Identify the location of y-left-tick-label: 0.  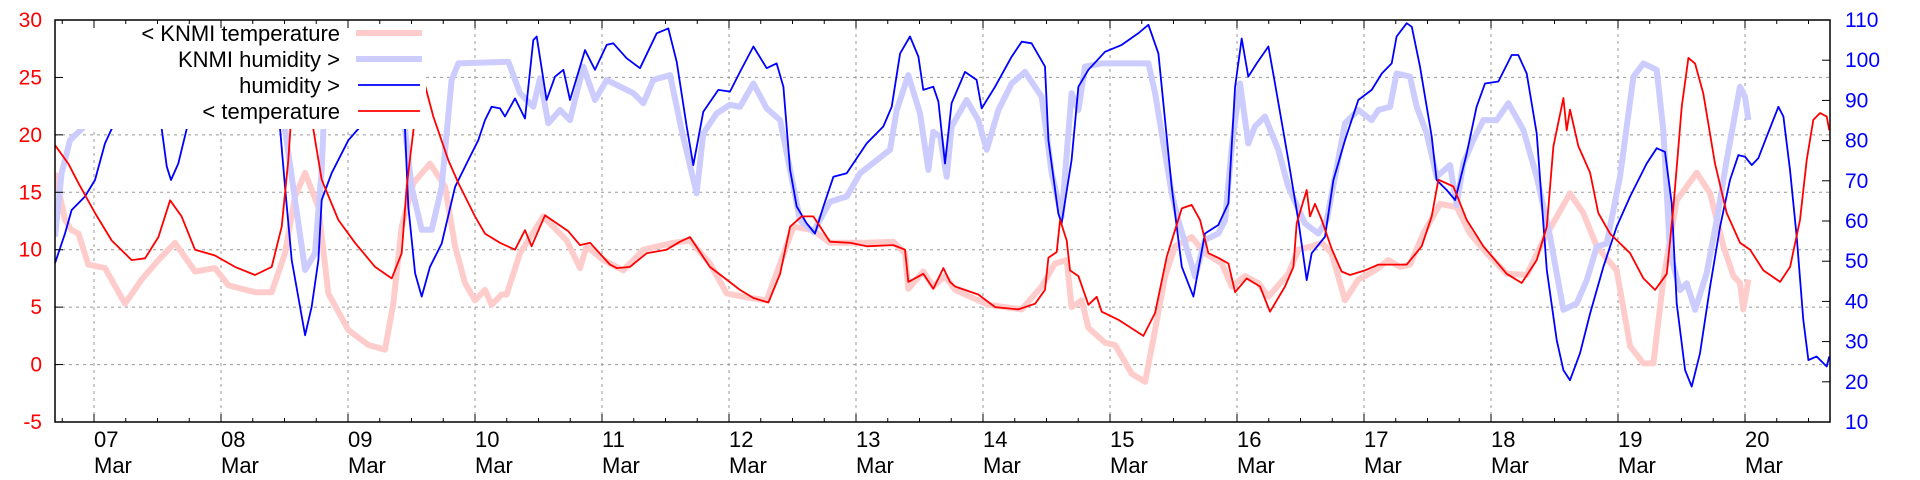
(36, 365).